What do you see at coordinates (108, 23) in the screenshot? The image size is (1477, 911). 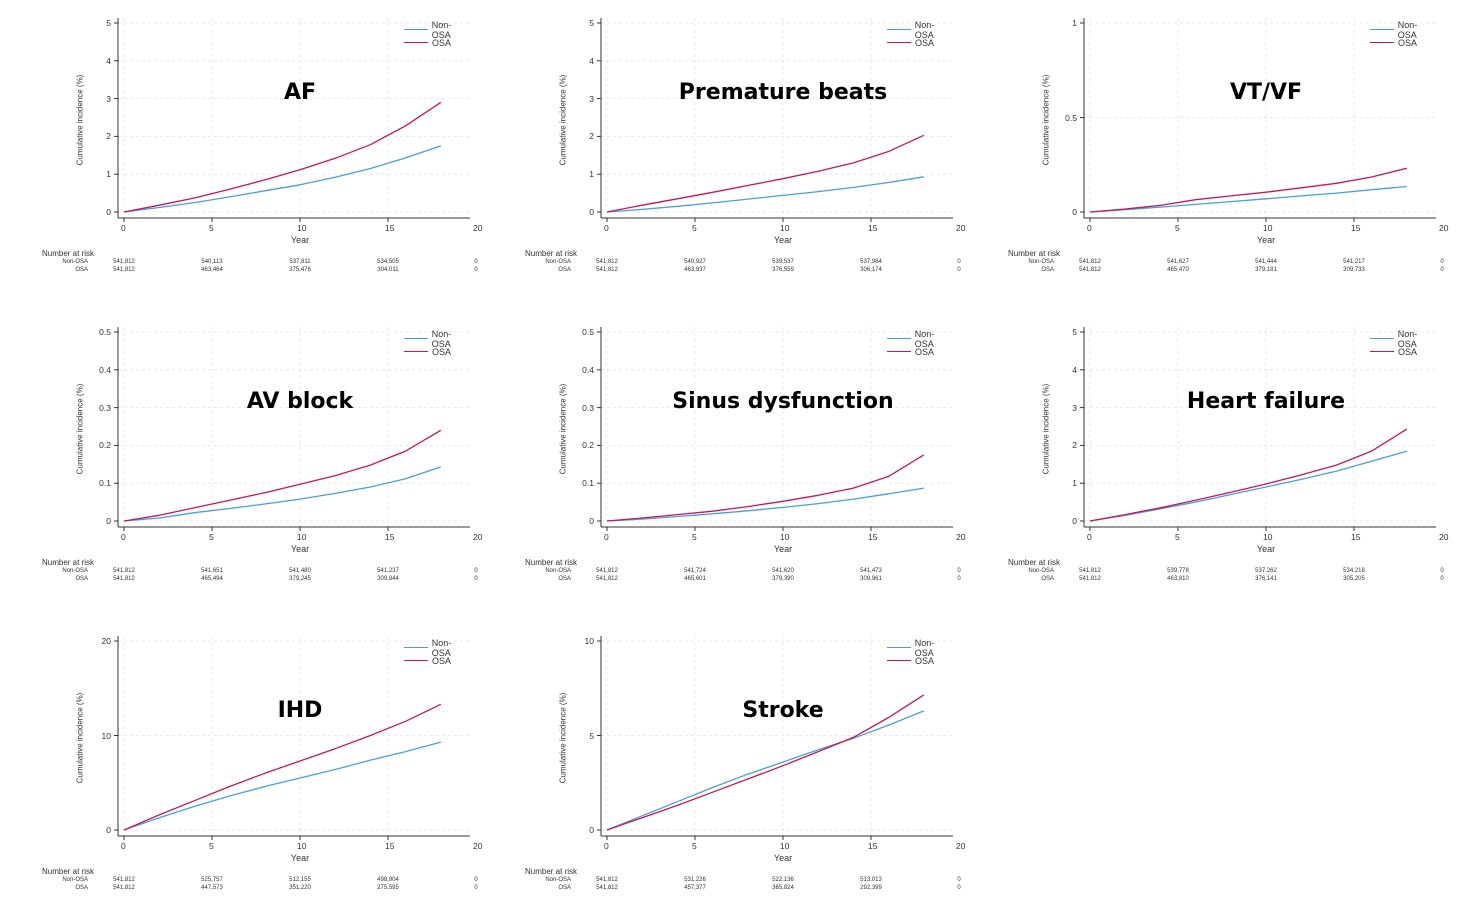 I see `y-tick-label: 5` at bounding box center [108, 23].